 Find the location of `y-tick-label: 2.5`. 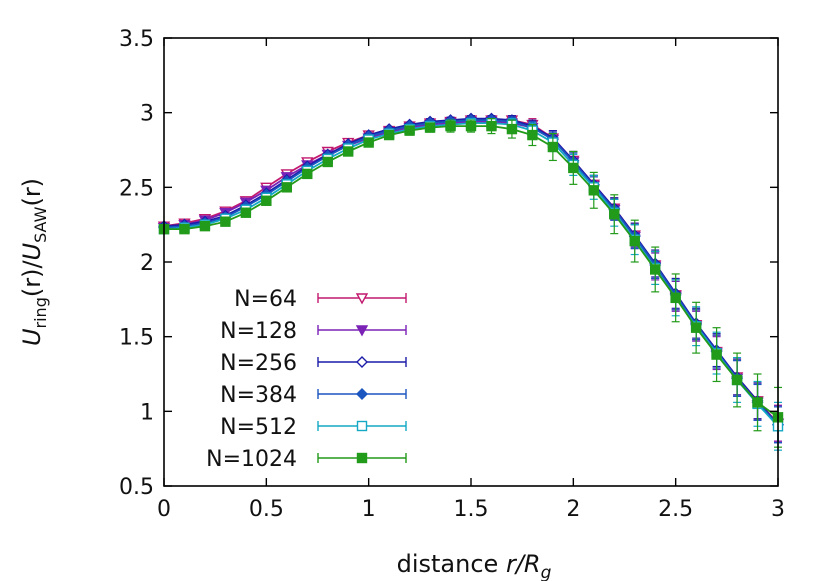

y-tick-label: 2.5 is located at coordinates (136, 188).